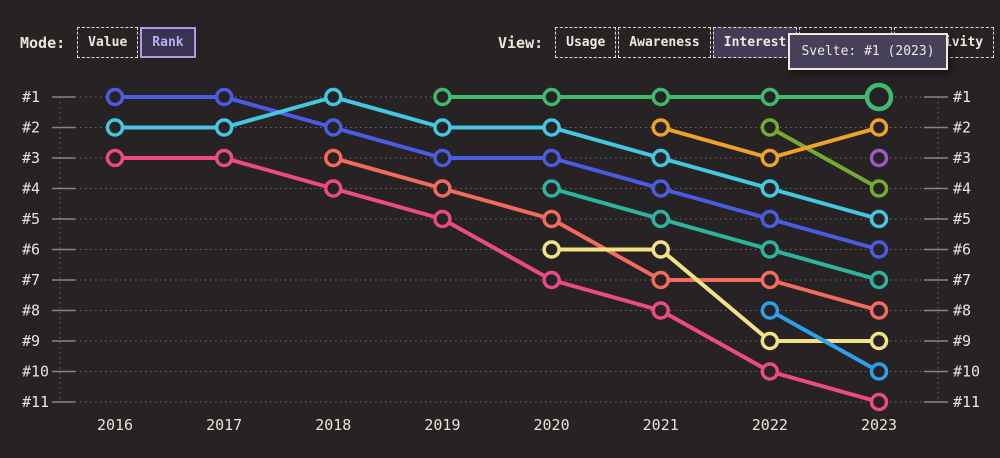 The image size is (1000, 458). I want to click on data-point-blue-2021, so click(660, 188).